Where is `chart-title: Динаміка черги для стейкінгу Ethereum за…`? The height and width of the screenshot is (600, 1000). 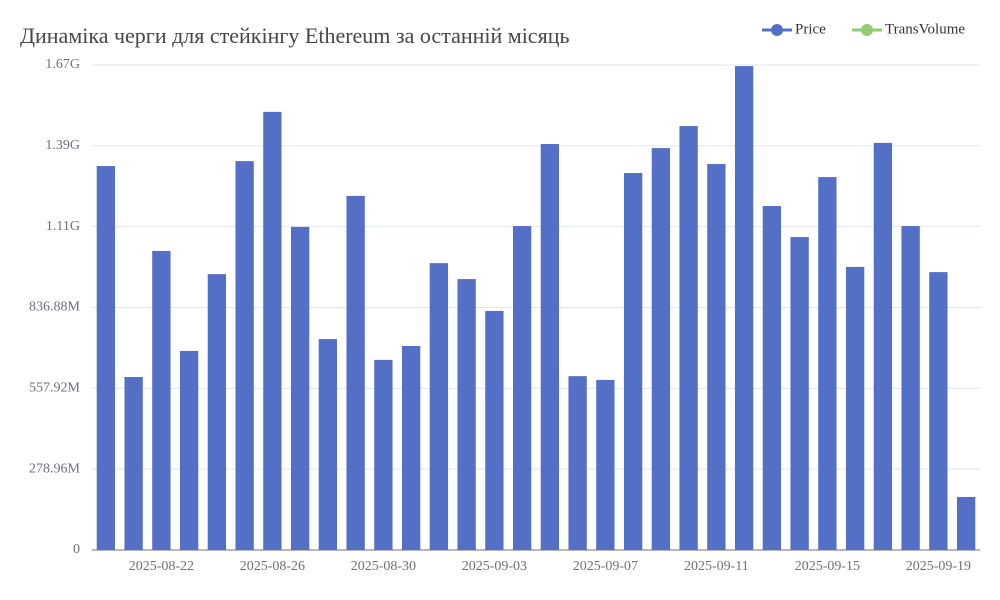
chart-title: Динаміка черги для стейкінгу Ethereum за… is located at coordinates (295, 35).